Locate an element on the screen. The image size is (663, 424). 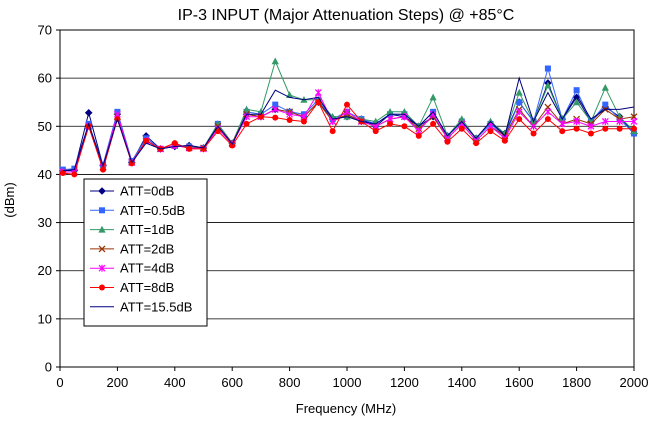
y-tick-label: 0 is located at coordinates (48, 367).